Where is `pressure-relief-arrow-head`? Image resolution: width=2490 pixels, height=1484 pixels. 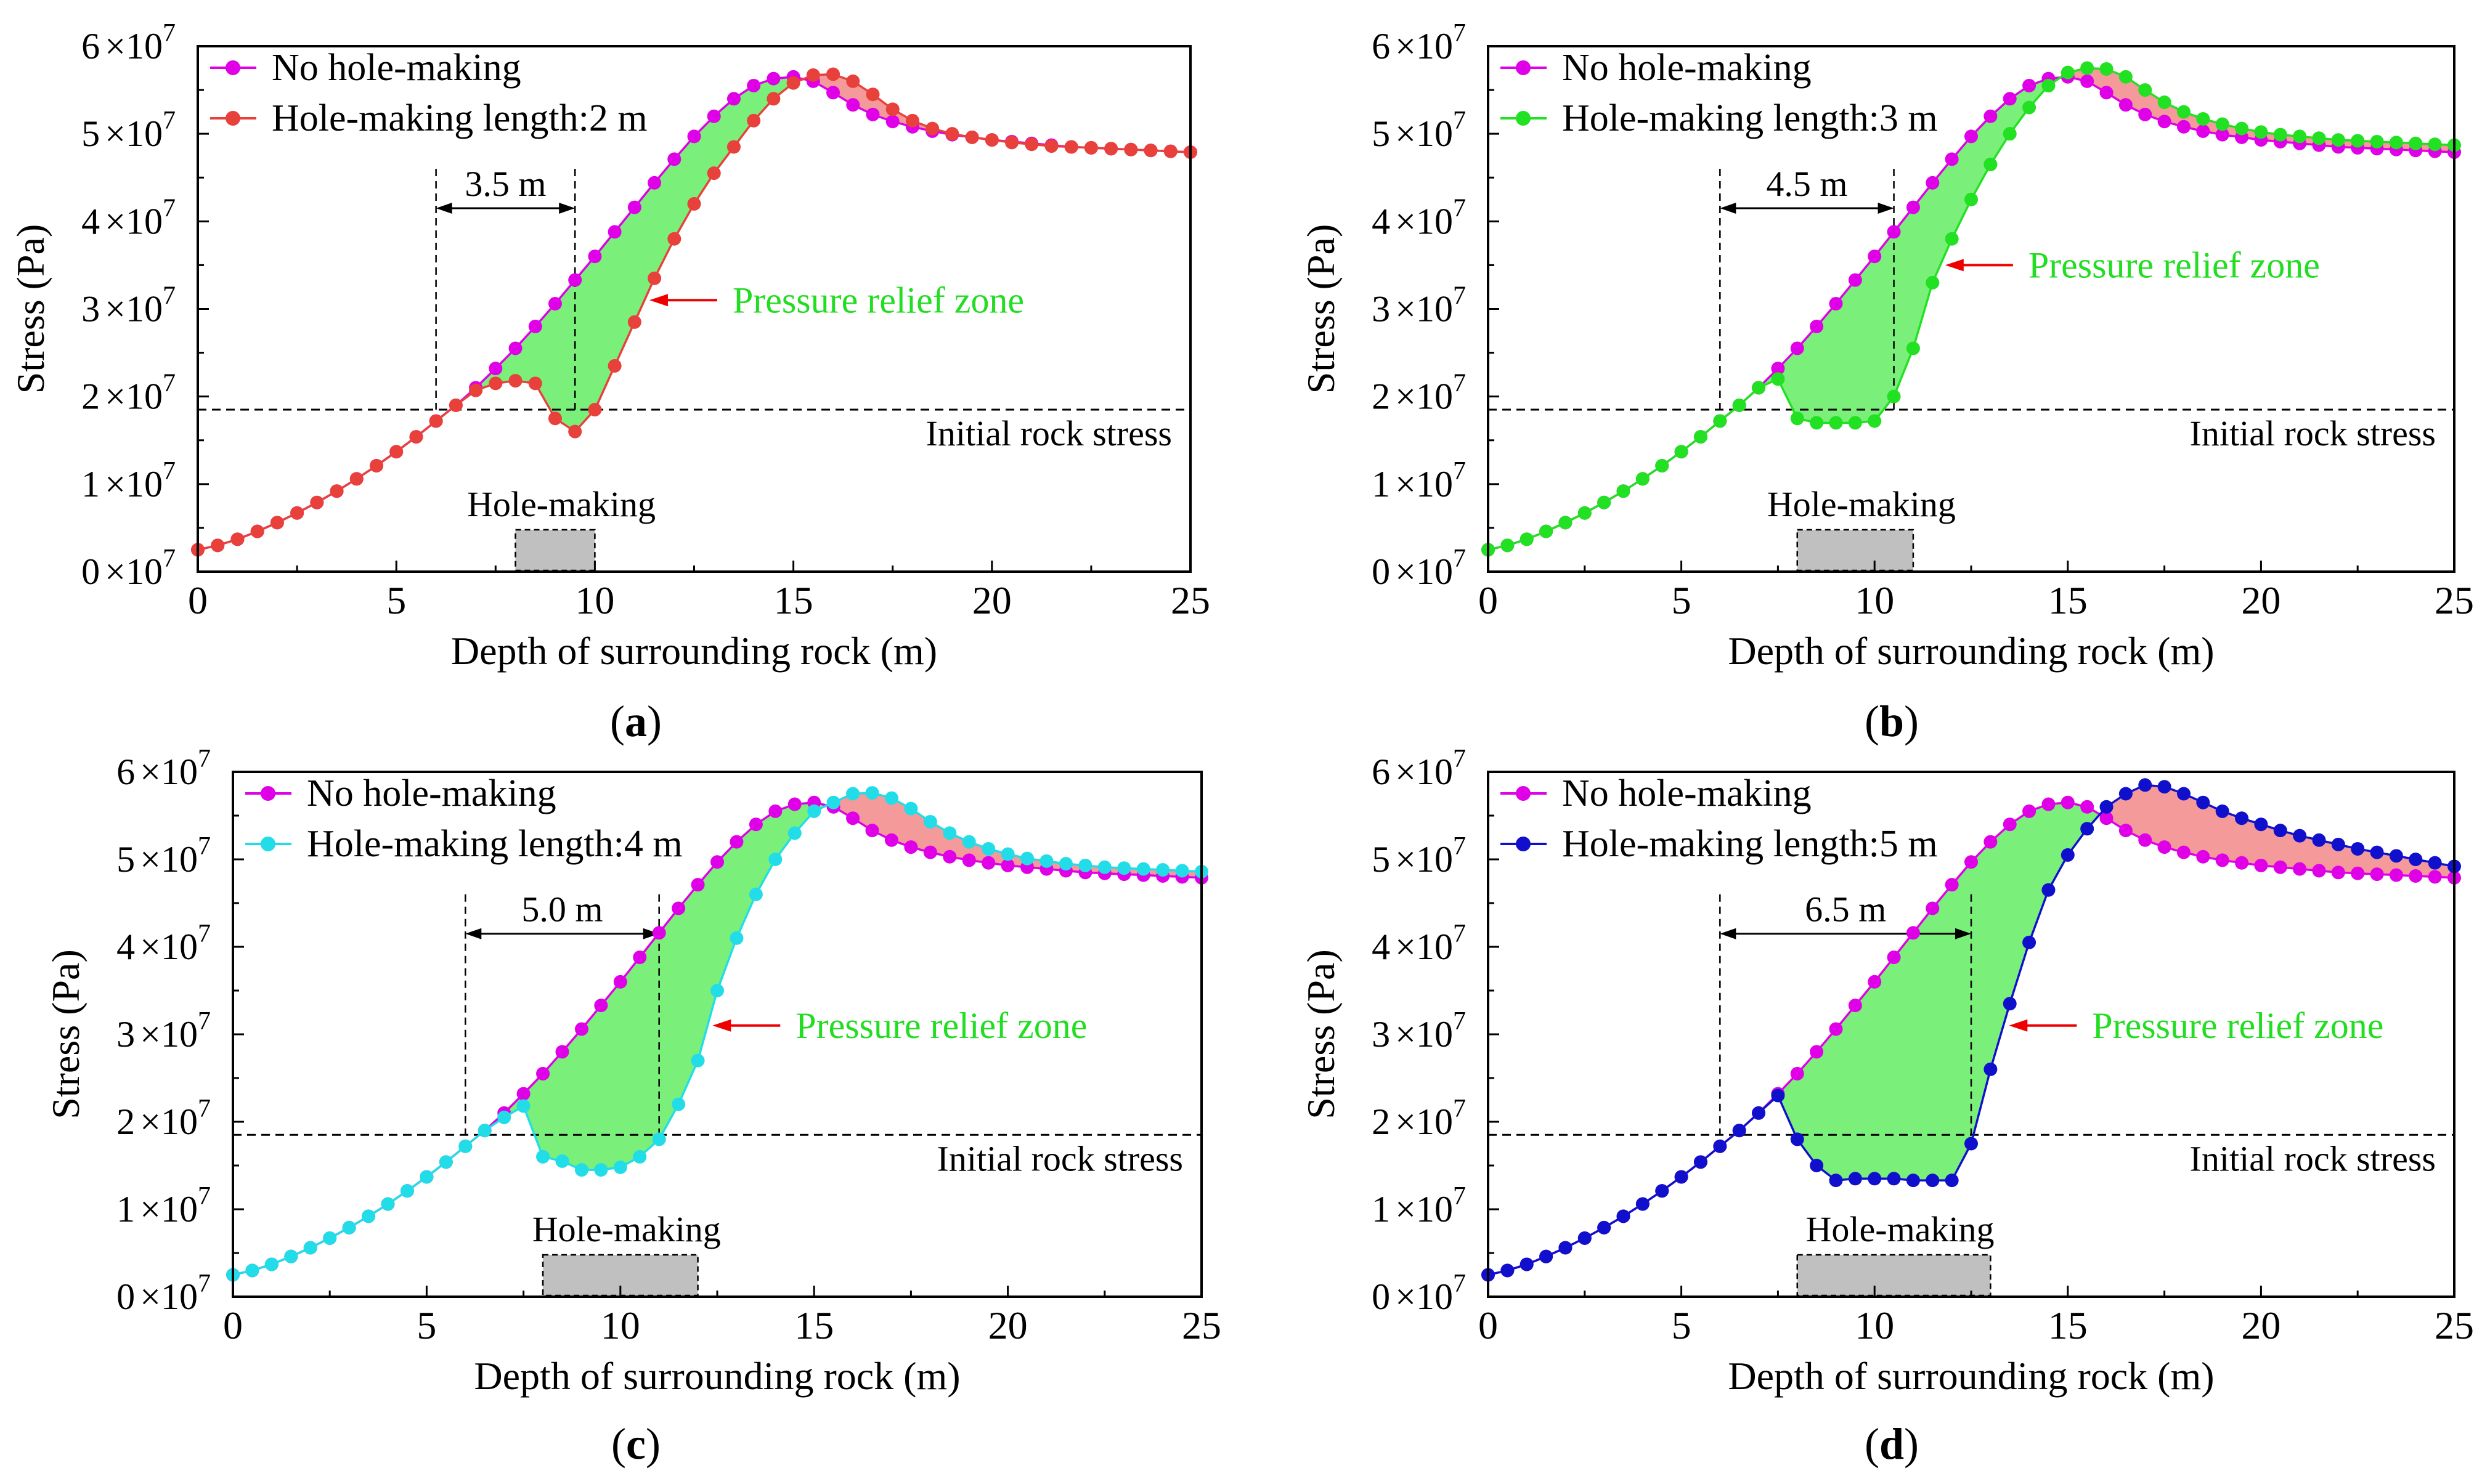
pressure-relief-arrow-head is located at coordinates (2019, 1025).